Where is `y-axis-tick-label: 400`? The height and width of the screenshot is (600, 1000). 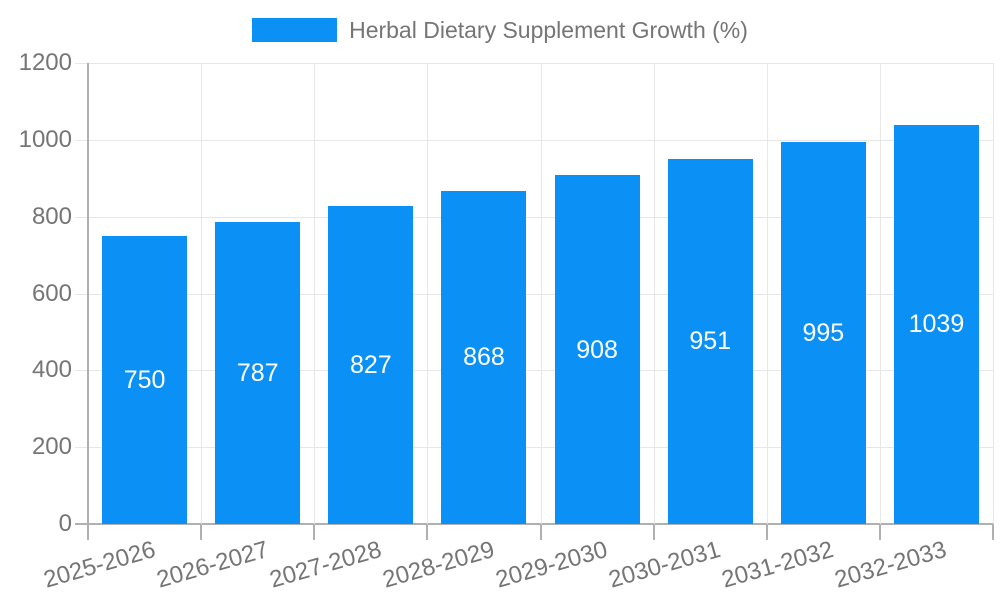
y-axis-tick-label: 400 is located at coordinates (51, 370).